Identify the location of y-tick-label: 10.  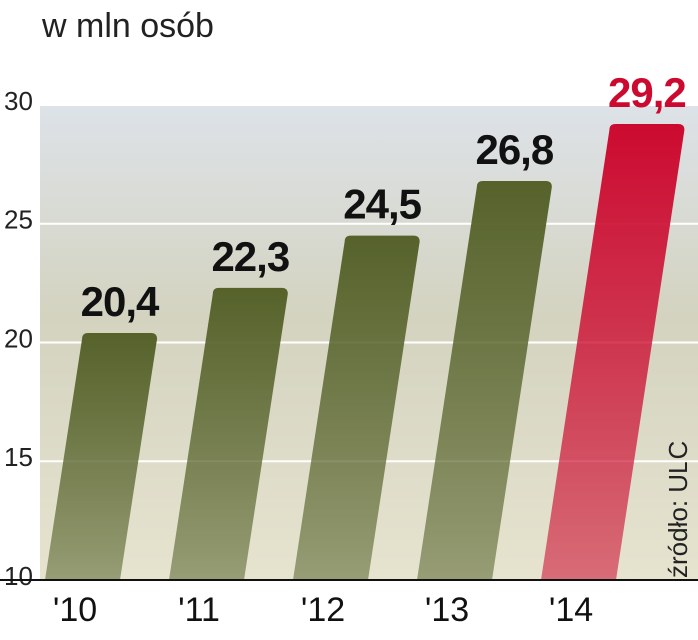
(18, 576).